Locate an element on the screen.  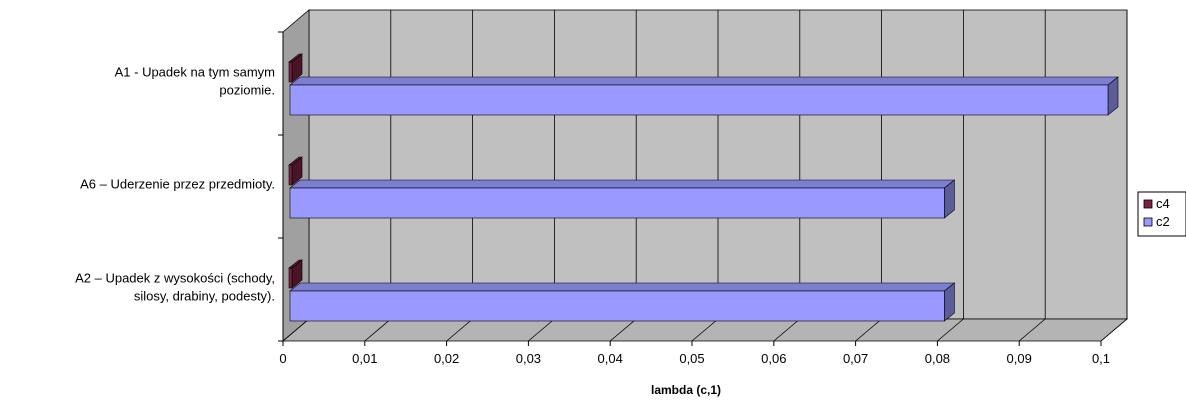
x-tick-label: 0 is located at coordinates (282, 358).